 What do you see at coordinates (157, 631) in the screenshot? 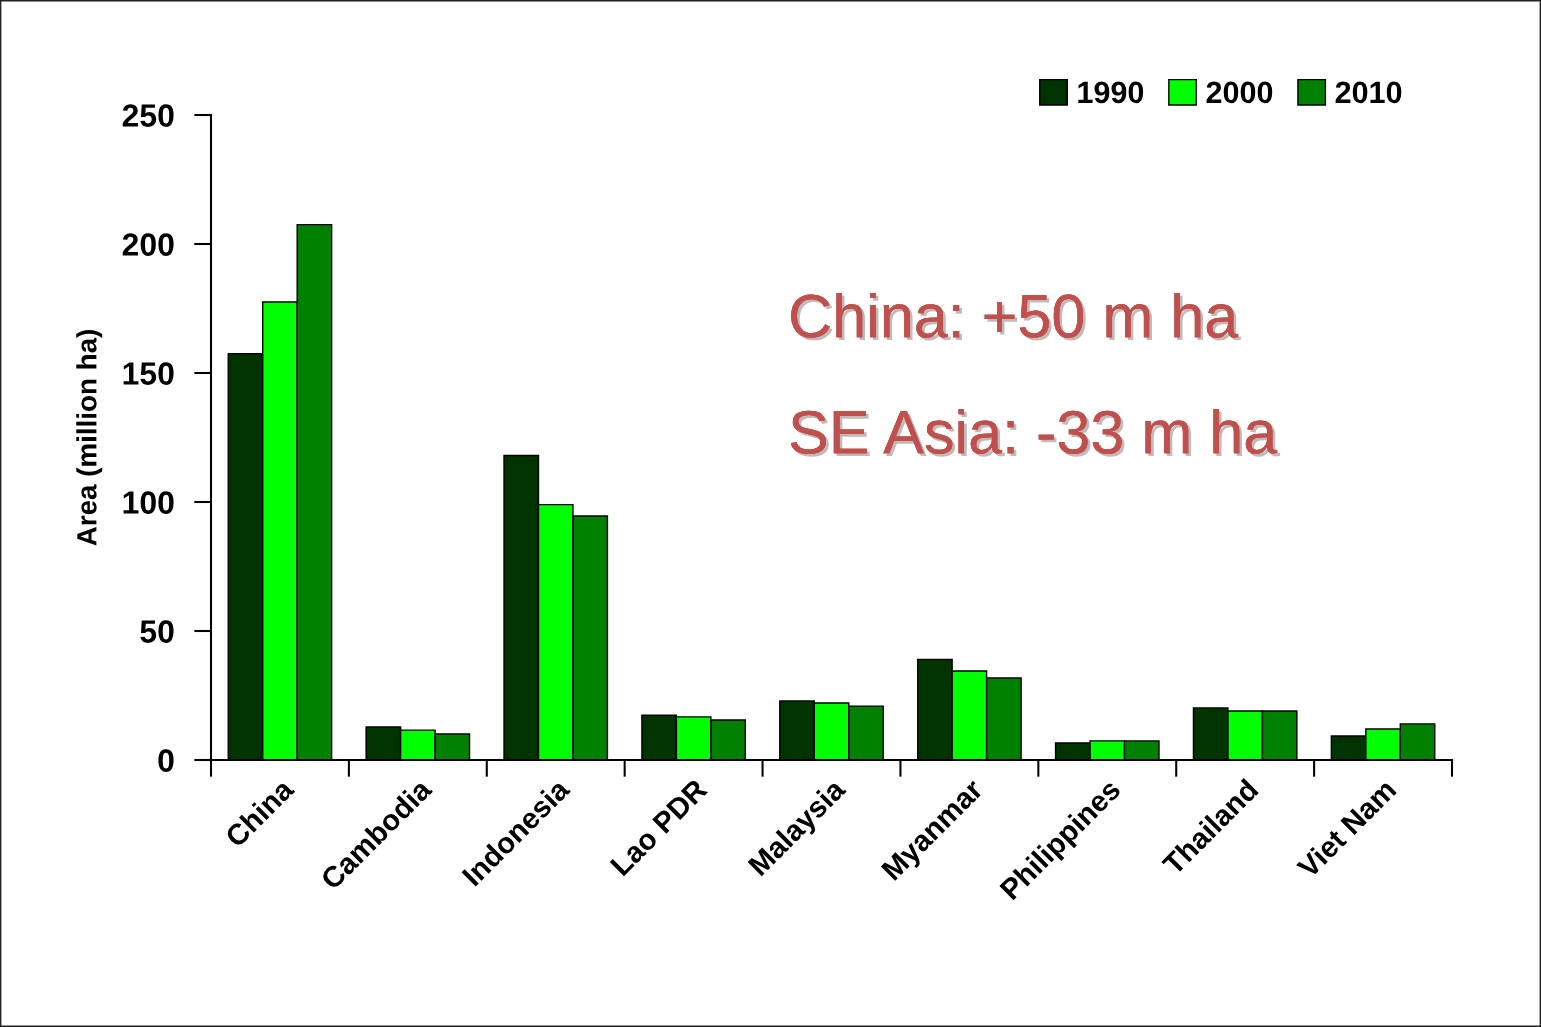
I see `y-tick-label: 50` at bounding box center [157, 631].